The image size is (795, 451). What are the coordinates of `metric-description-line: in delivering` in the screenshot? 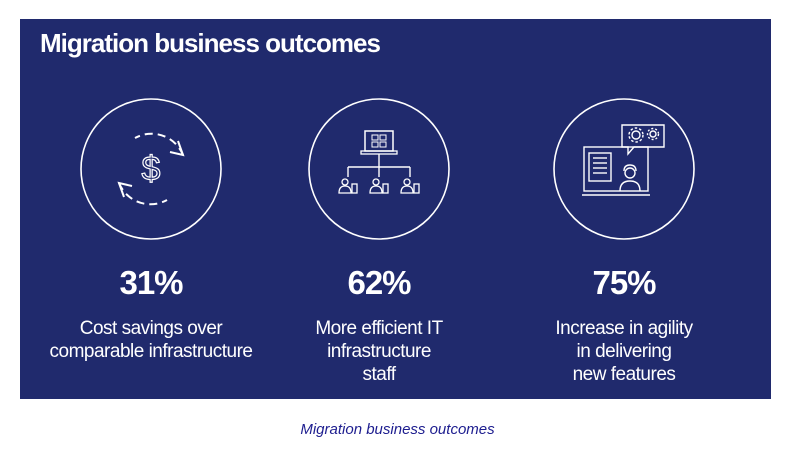 It's located at (624, 351).